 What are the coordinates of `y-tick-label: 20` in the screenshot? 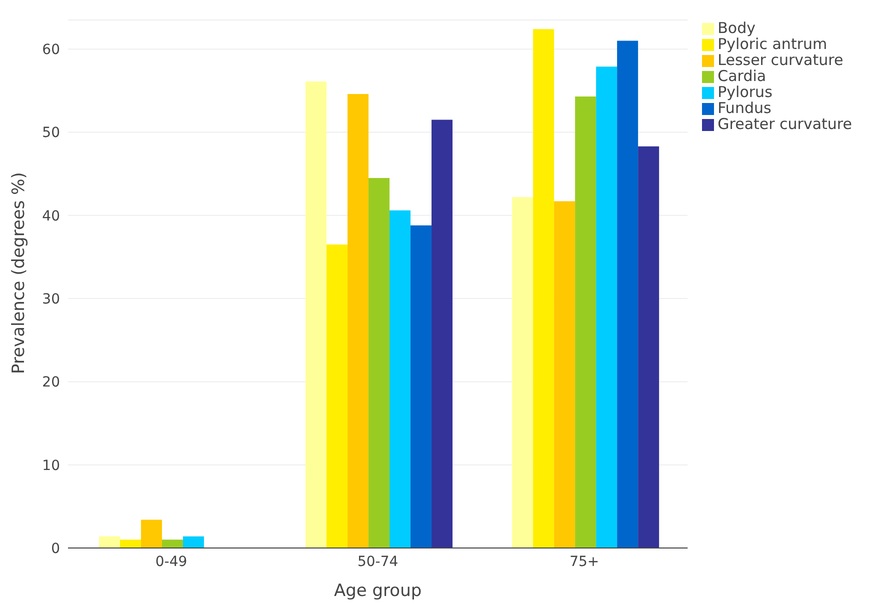 It's located at (51, 382).